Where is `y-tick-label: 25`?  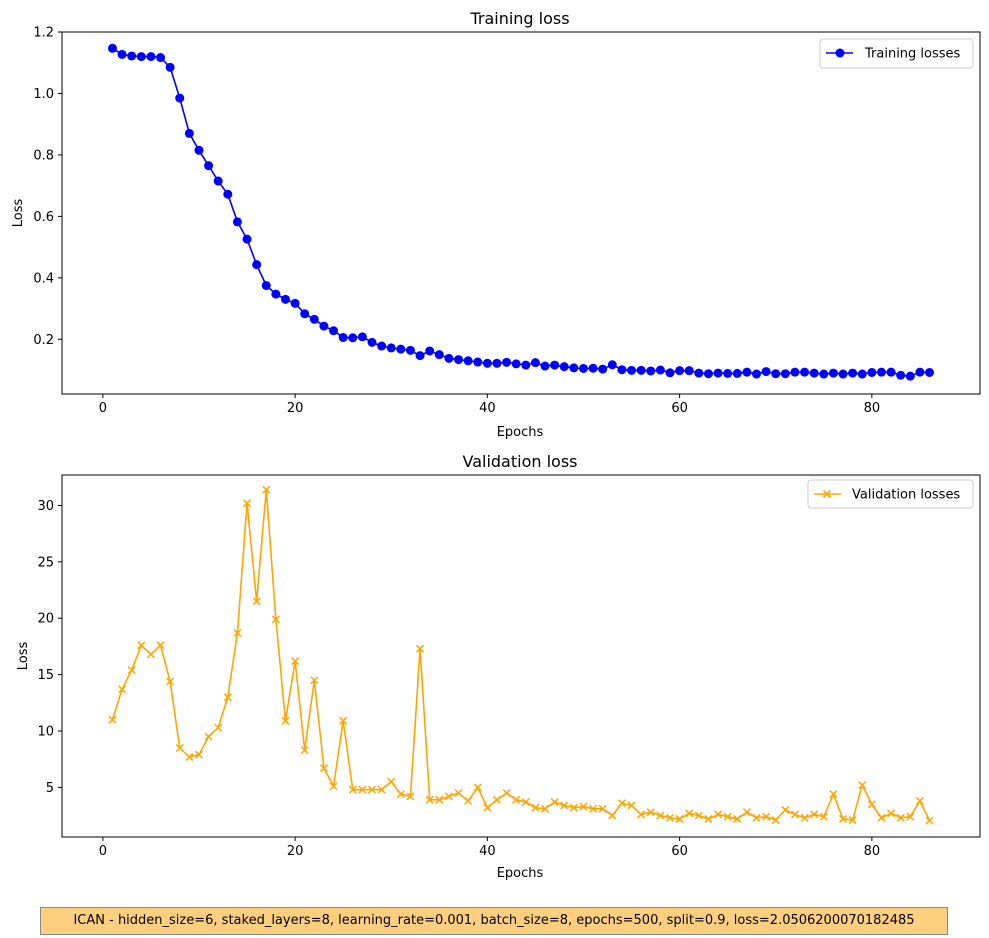 y-tick-label: 25 is located at coordinates (45, 562).